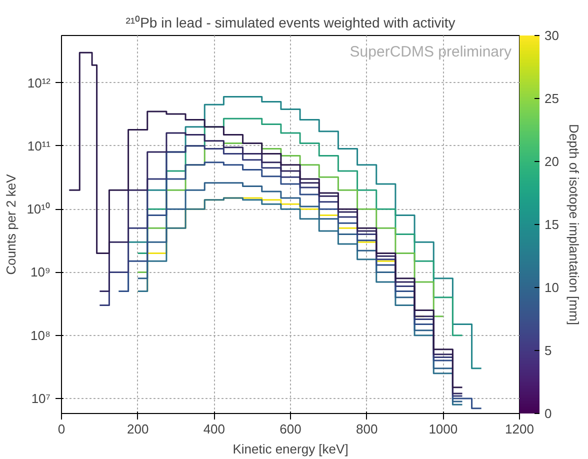  What do you see at coordinates (39, 146) in the screenshot?
I see `y-tick-label: 10¹¹` at bounding box center [39, 146].